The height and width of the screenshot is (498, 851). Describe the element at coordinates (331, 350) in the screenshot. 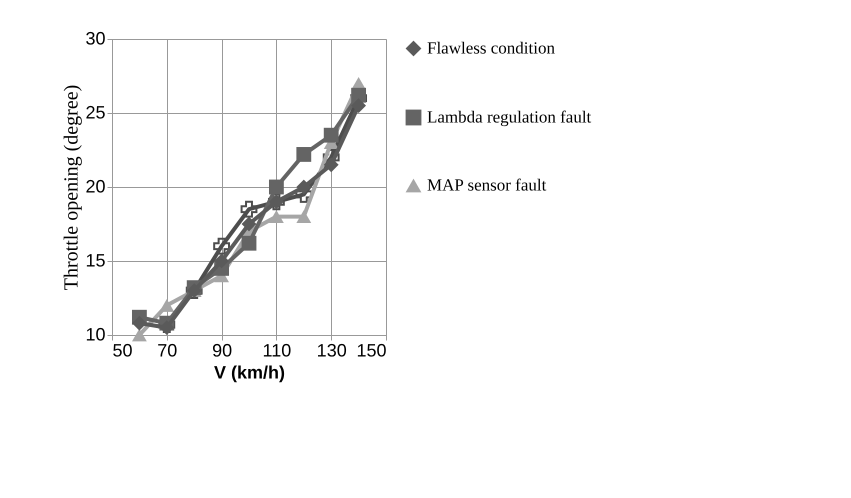

I see `x-tick-label: 130` at that location.